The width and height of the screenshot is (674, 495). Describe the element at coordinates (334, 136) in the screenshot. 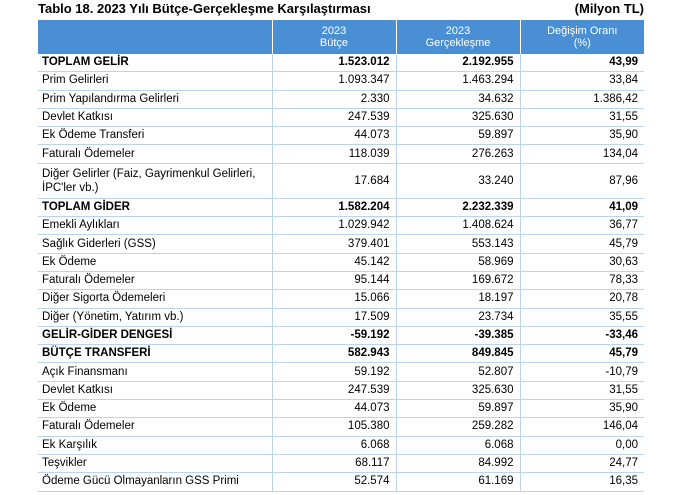

I see `row-budget-value: 44.073` at that location.